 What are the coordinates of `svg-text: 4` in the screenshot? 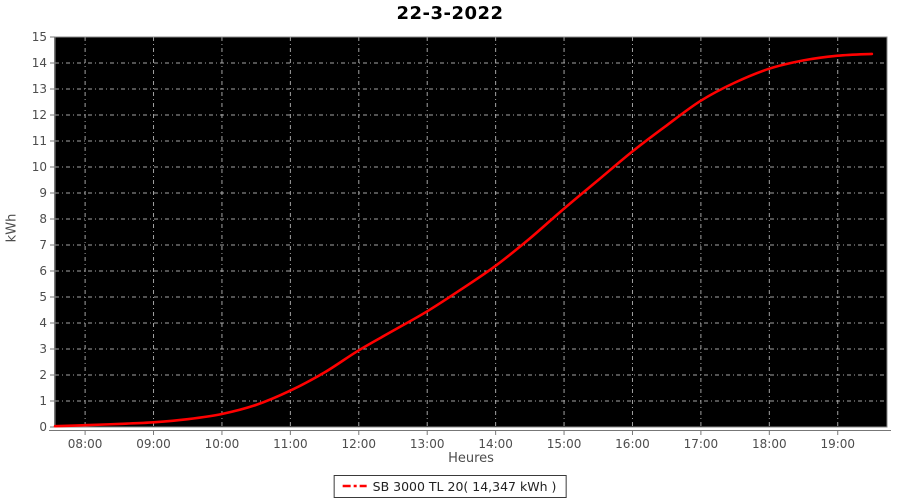 It's located at (43, 323).